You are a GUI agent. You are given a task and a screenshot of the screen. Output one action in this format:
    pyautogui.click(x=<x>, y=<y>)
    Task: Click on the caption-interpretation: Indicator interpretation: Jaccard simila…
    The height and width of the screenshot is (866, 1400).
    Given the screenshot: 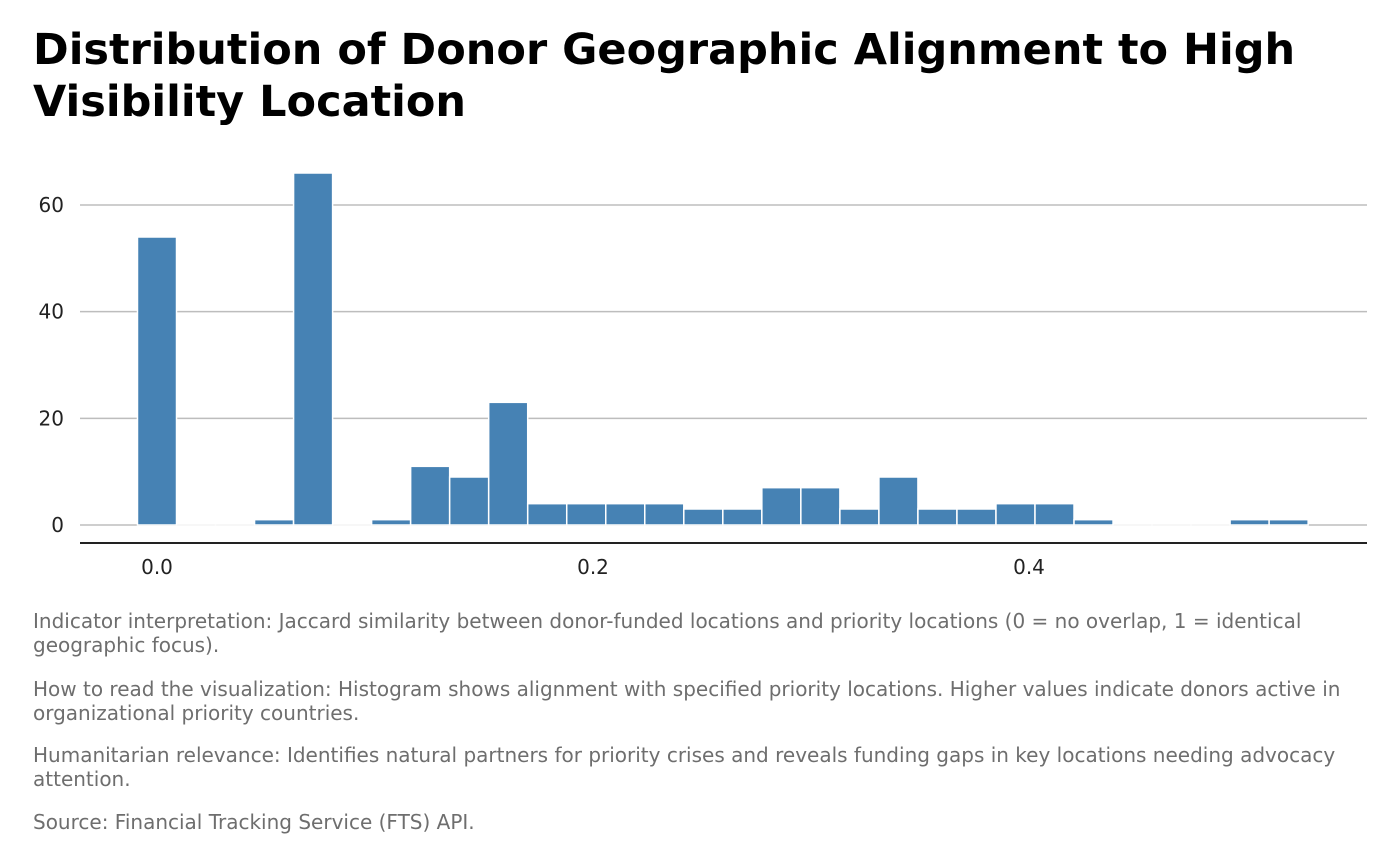 What is the action you would take?
    pyautogui.click(x=667, y=633)
    